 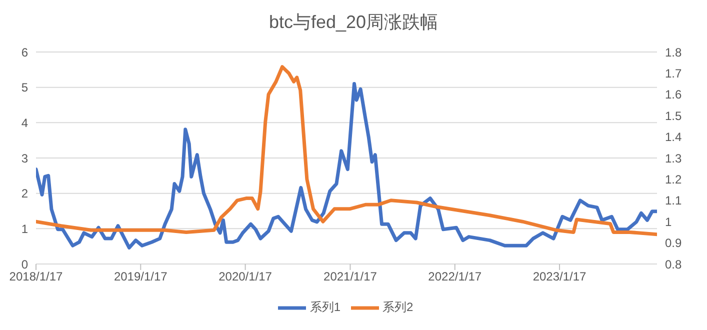 What do you see at coordinates (668, 221) in the screenshot?
I see `y2-tick-label: 1` at bounding box center [668, 221].